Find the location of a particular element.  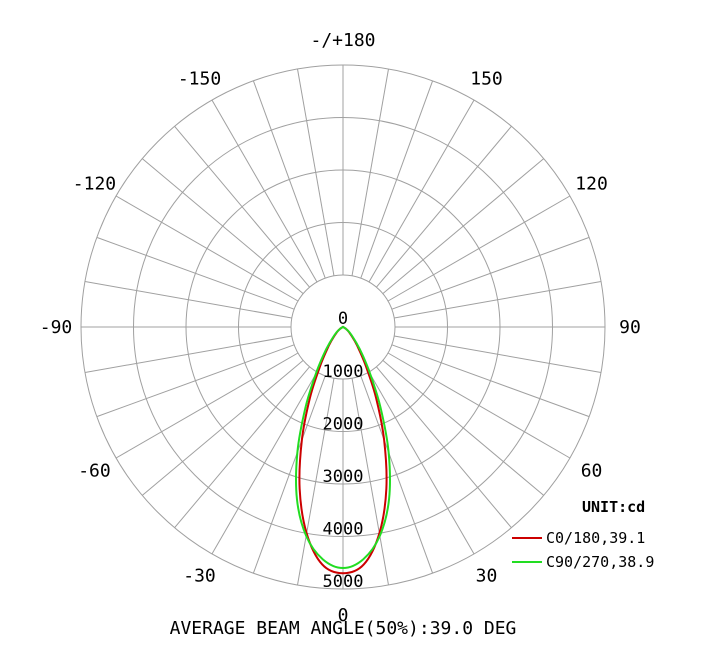

radial-tick-label-3000: 3000 is located at coordinates (343, 477).